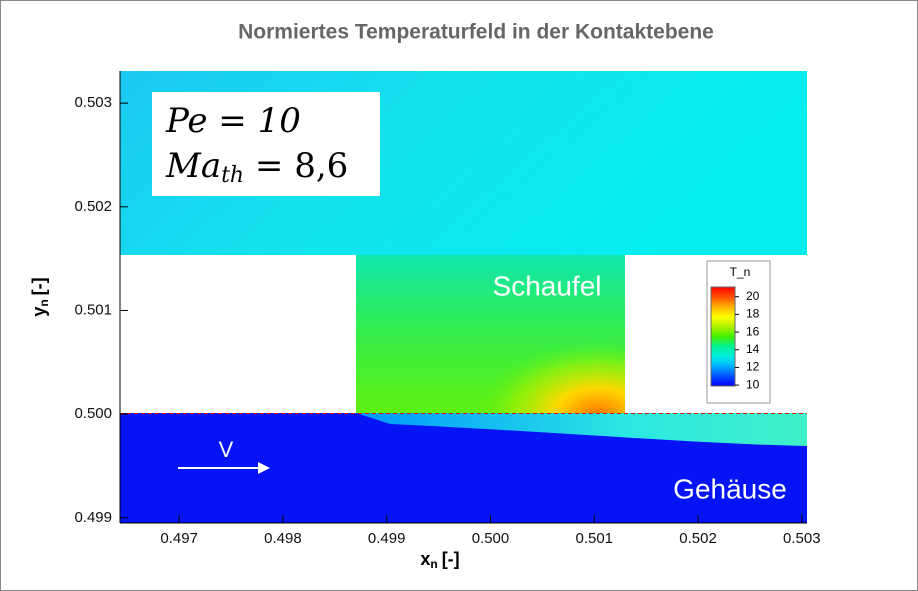 This screenshot has width=918, height=591. What do you see at coordinates (451, 559) in the screenshot?
I see `x-label-unit: [-]` at bounding box center [451, 559].